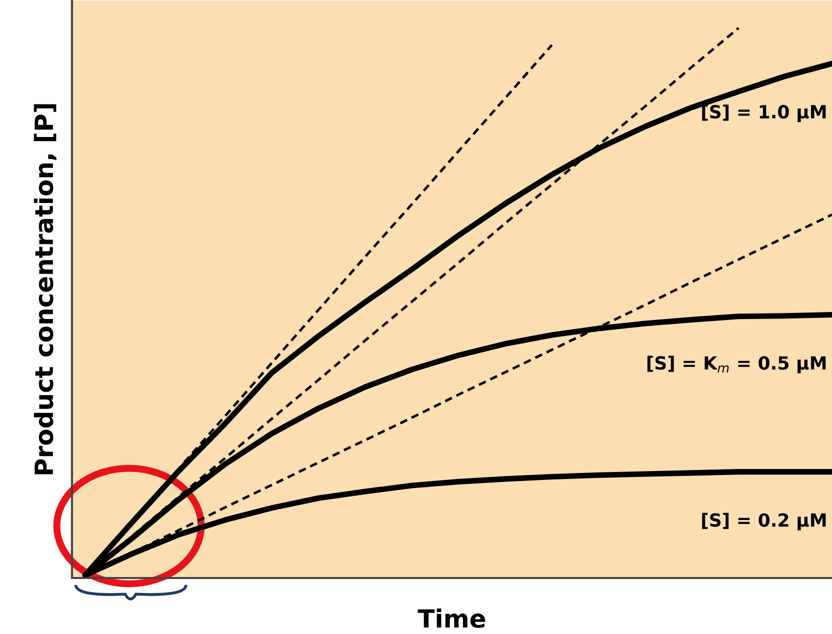 This screenshot has width=832, height=634. What do you see at coordinates (764, 113) in the screenshot?
I see `series-label: [S] = 1.0 μM` at bounding box center [764, 113].